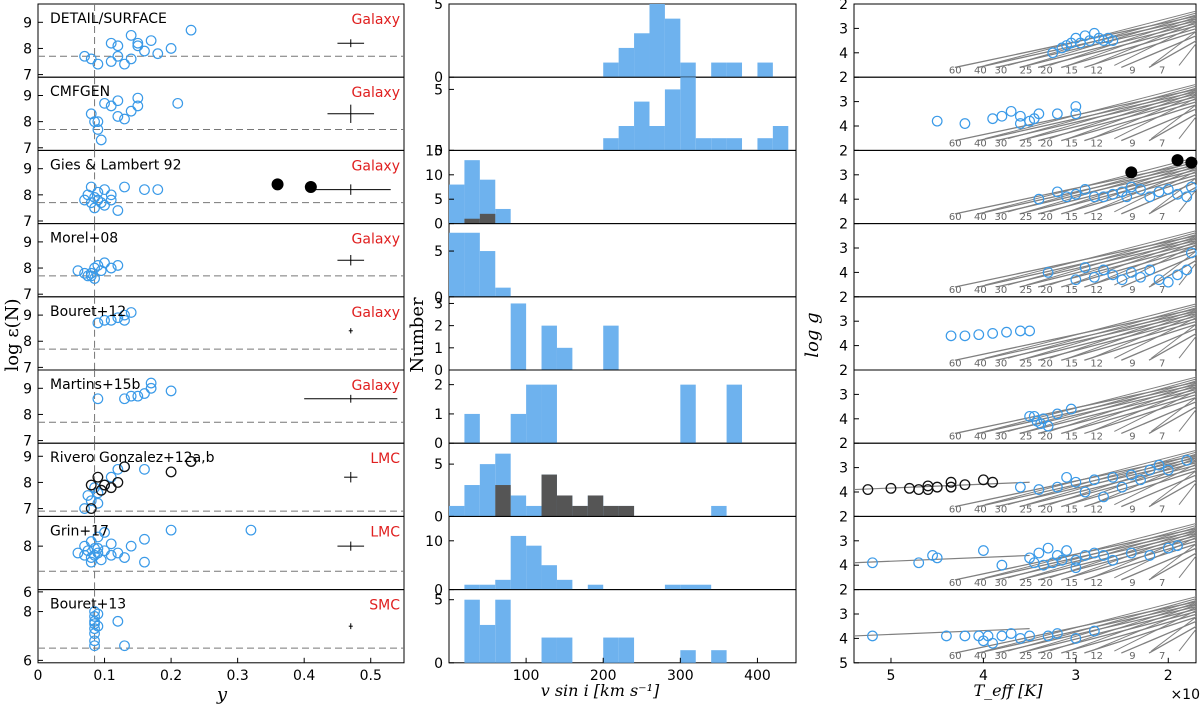 The image size is (1200, 707). Describe the element at coordinates (310, 187) in the screenshot. I see `data-point-filled` at that location.